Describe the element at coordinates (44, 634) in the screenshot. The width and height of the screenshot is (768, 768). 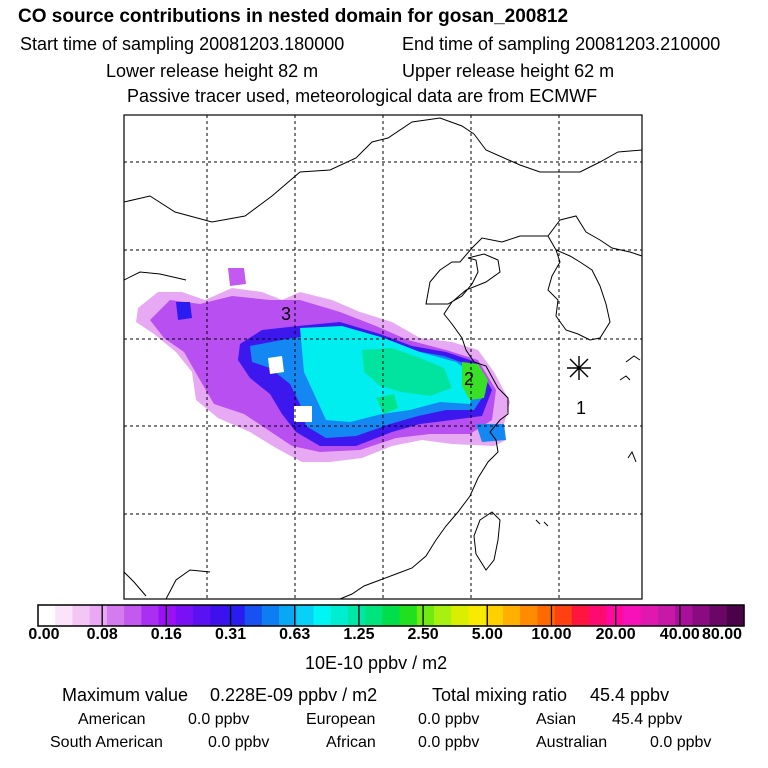
I see `colorbar-tick-label: 0.00` at that location.